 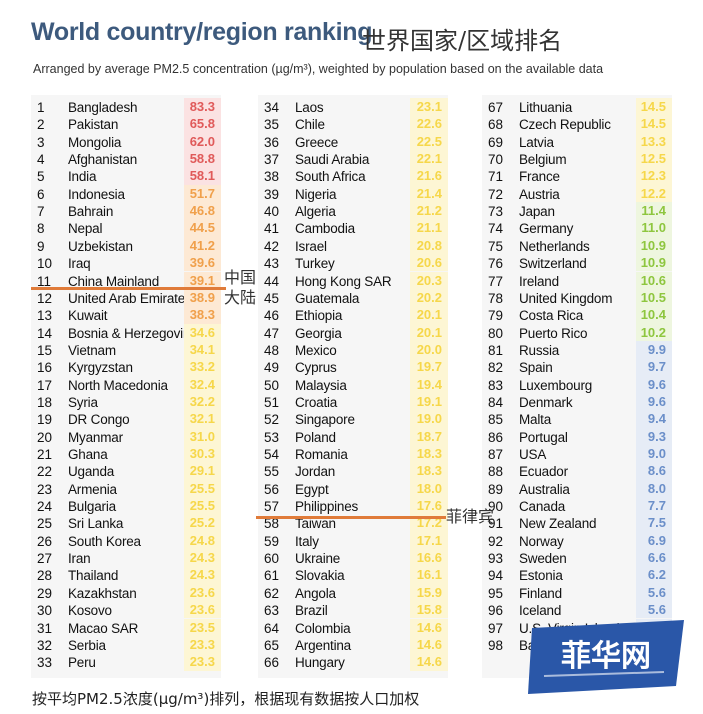 I want to click on table-row: 73 Japan 11.4, so click(x=577, y=211).